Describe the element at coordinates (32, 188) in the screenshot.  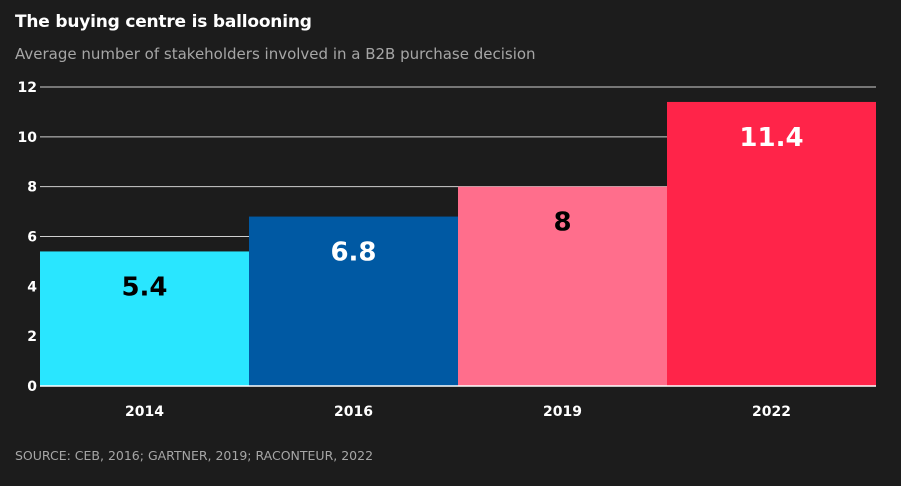
I see `y-tick-label: 8` at that location.